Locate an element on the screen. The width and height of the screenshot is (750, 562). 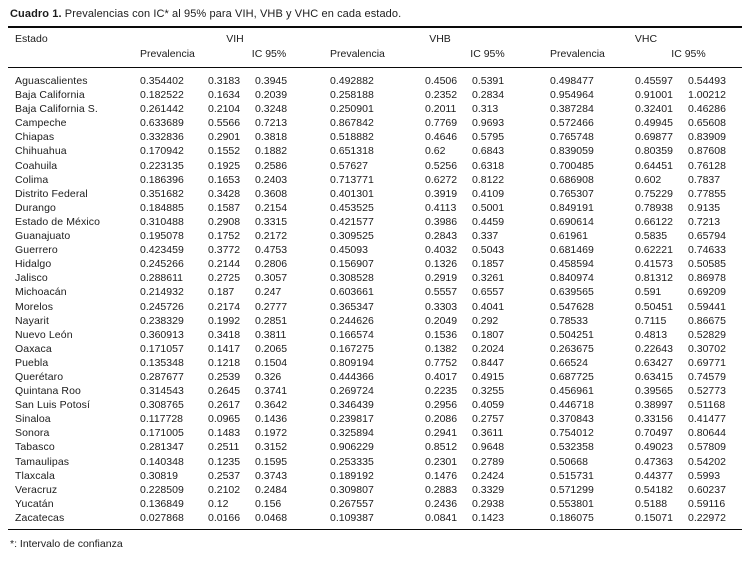
estado-cell: Baja California is located at coordinates (50, 95).